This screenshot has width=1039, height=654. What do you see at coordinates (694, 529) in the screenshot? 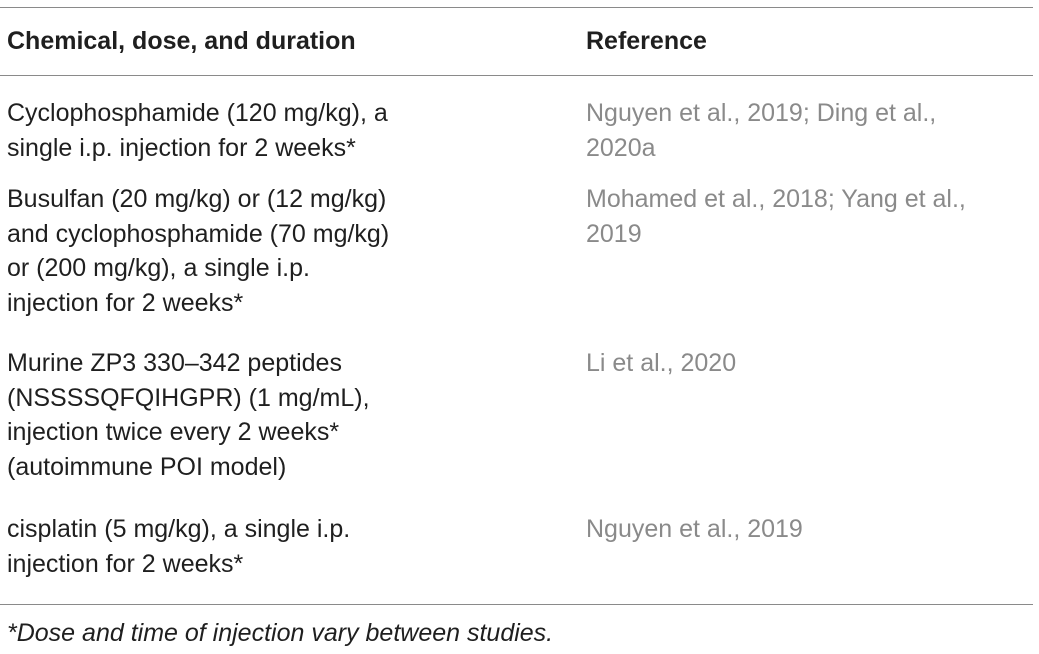
I see `row-4-reference: Nguyen et al., 2019` at bounding box center [694, 529].